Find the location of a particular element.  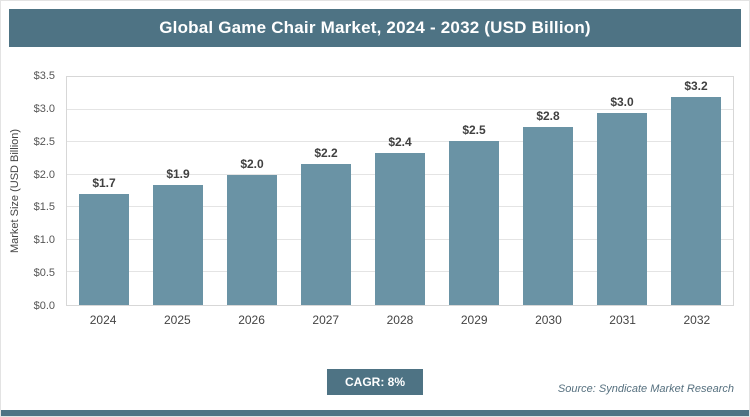

y-tick-label: $2.5 is located at coordinates (44, 141).